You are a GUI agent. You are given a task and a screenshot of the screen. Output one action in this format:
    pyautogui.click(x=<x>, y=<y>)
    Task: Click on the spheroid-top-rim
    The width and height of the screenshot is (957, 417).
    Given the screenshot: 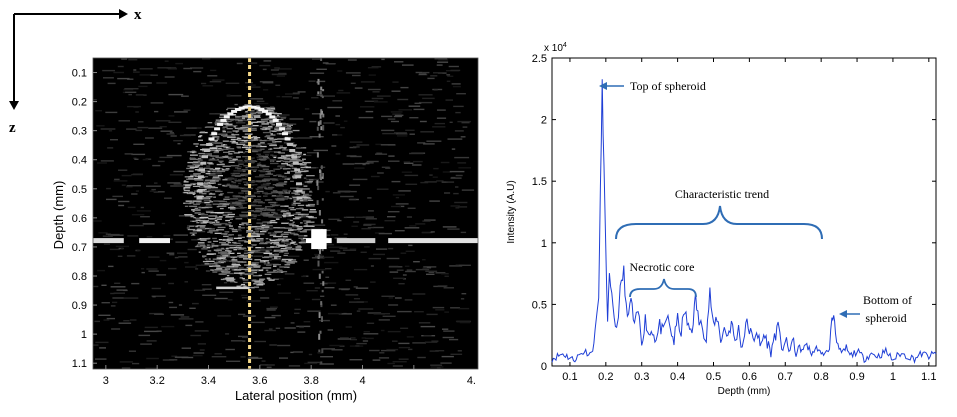 What is the action you would take?
    pyautogui.click(x=226, y=117)
    